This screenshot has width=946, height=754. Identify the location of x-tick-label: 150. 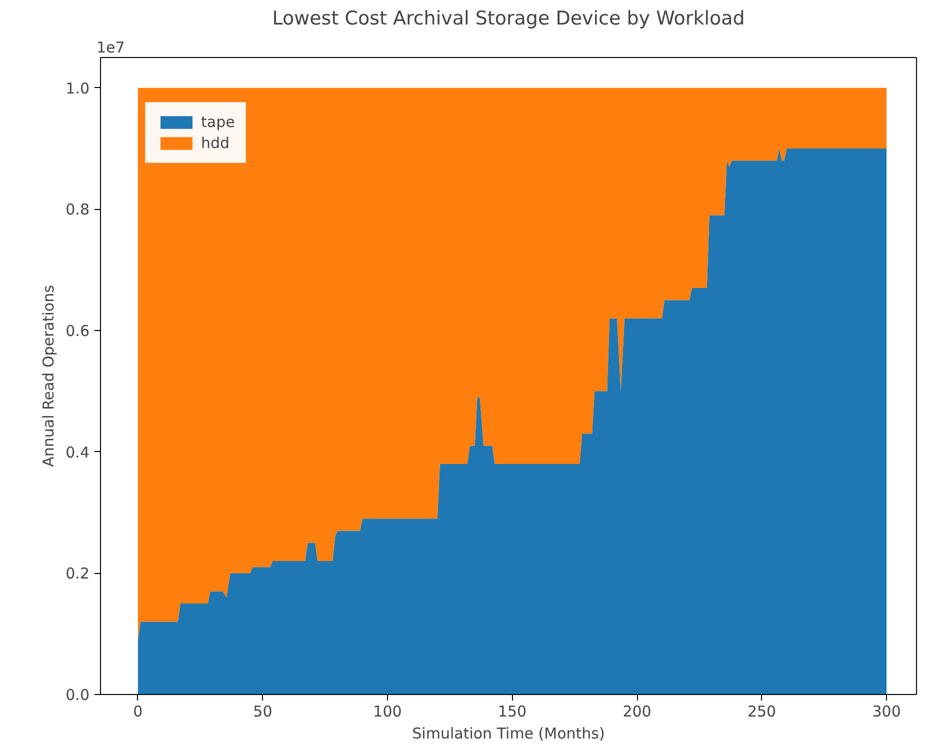
(512, 711).